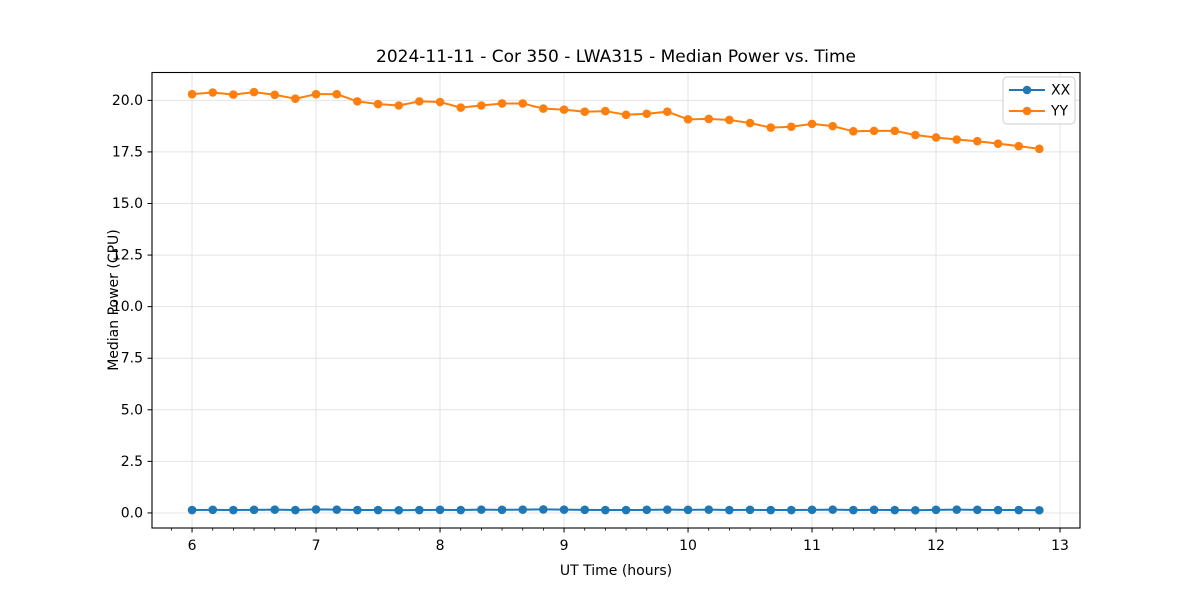 The image size is (1200, 600). What do you see at coordinates (1061, 91) in the screenshot?
I see `legend-label-xx: XX` at bounding box center [1061, 91].